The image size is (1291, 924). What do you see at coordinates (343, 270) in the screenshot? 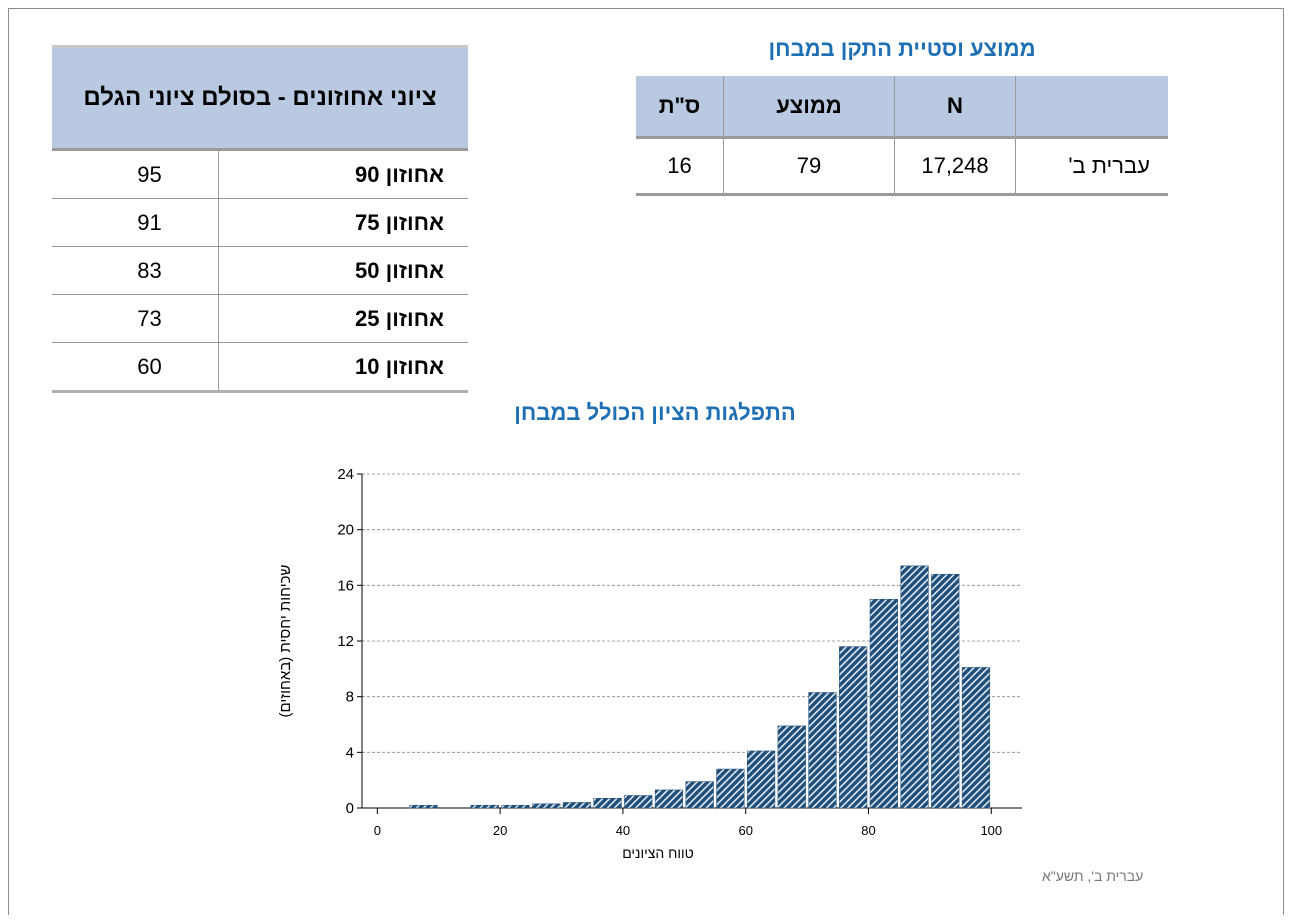
I see `cell: אחוזון 50` at bounding box center [343, 270].